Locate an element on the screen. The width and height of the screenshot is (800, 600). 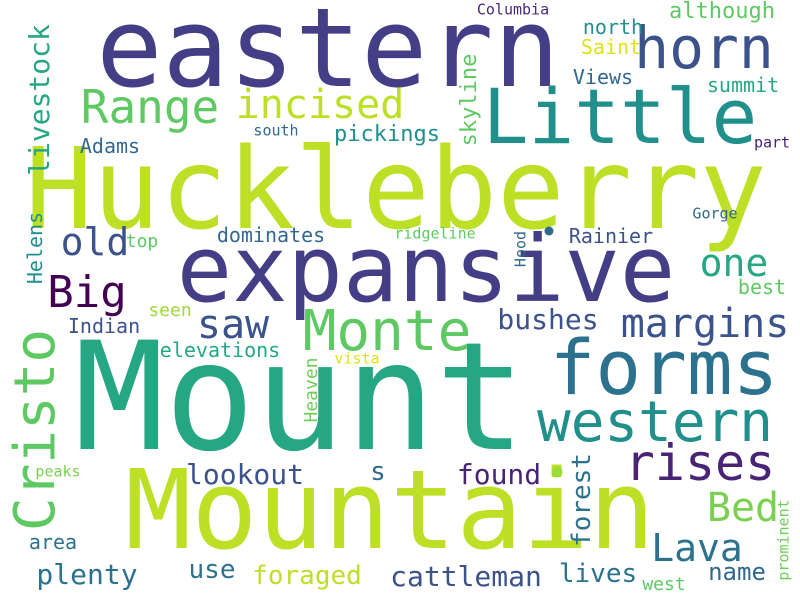
word-forms: forms is located at coordinates (664, 367).